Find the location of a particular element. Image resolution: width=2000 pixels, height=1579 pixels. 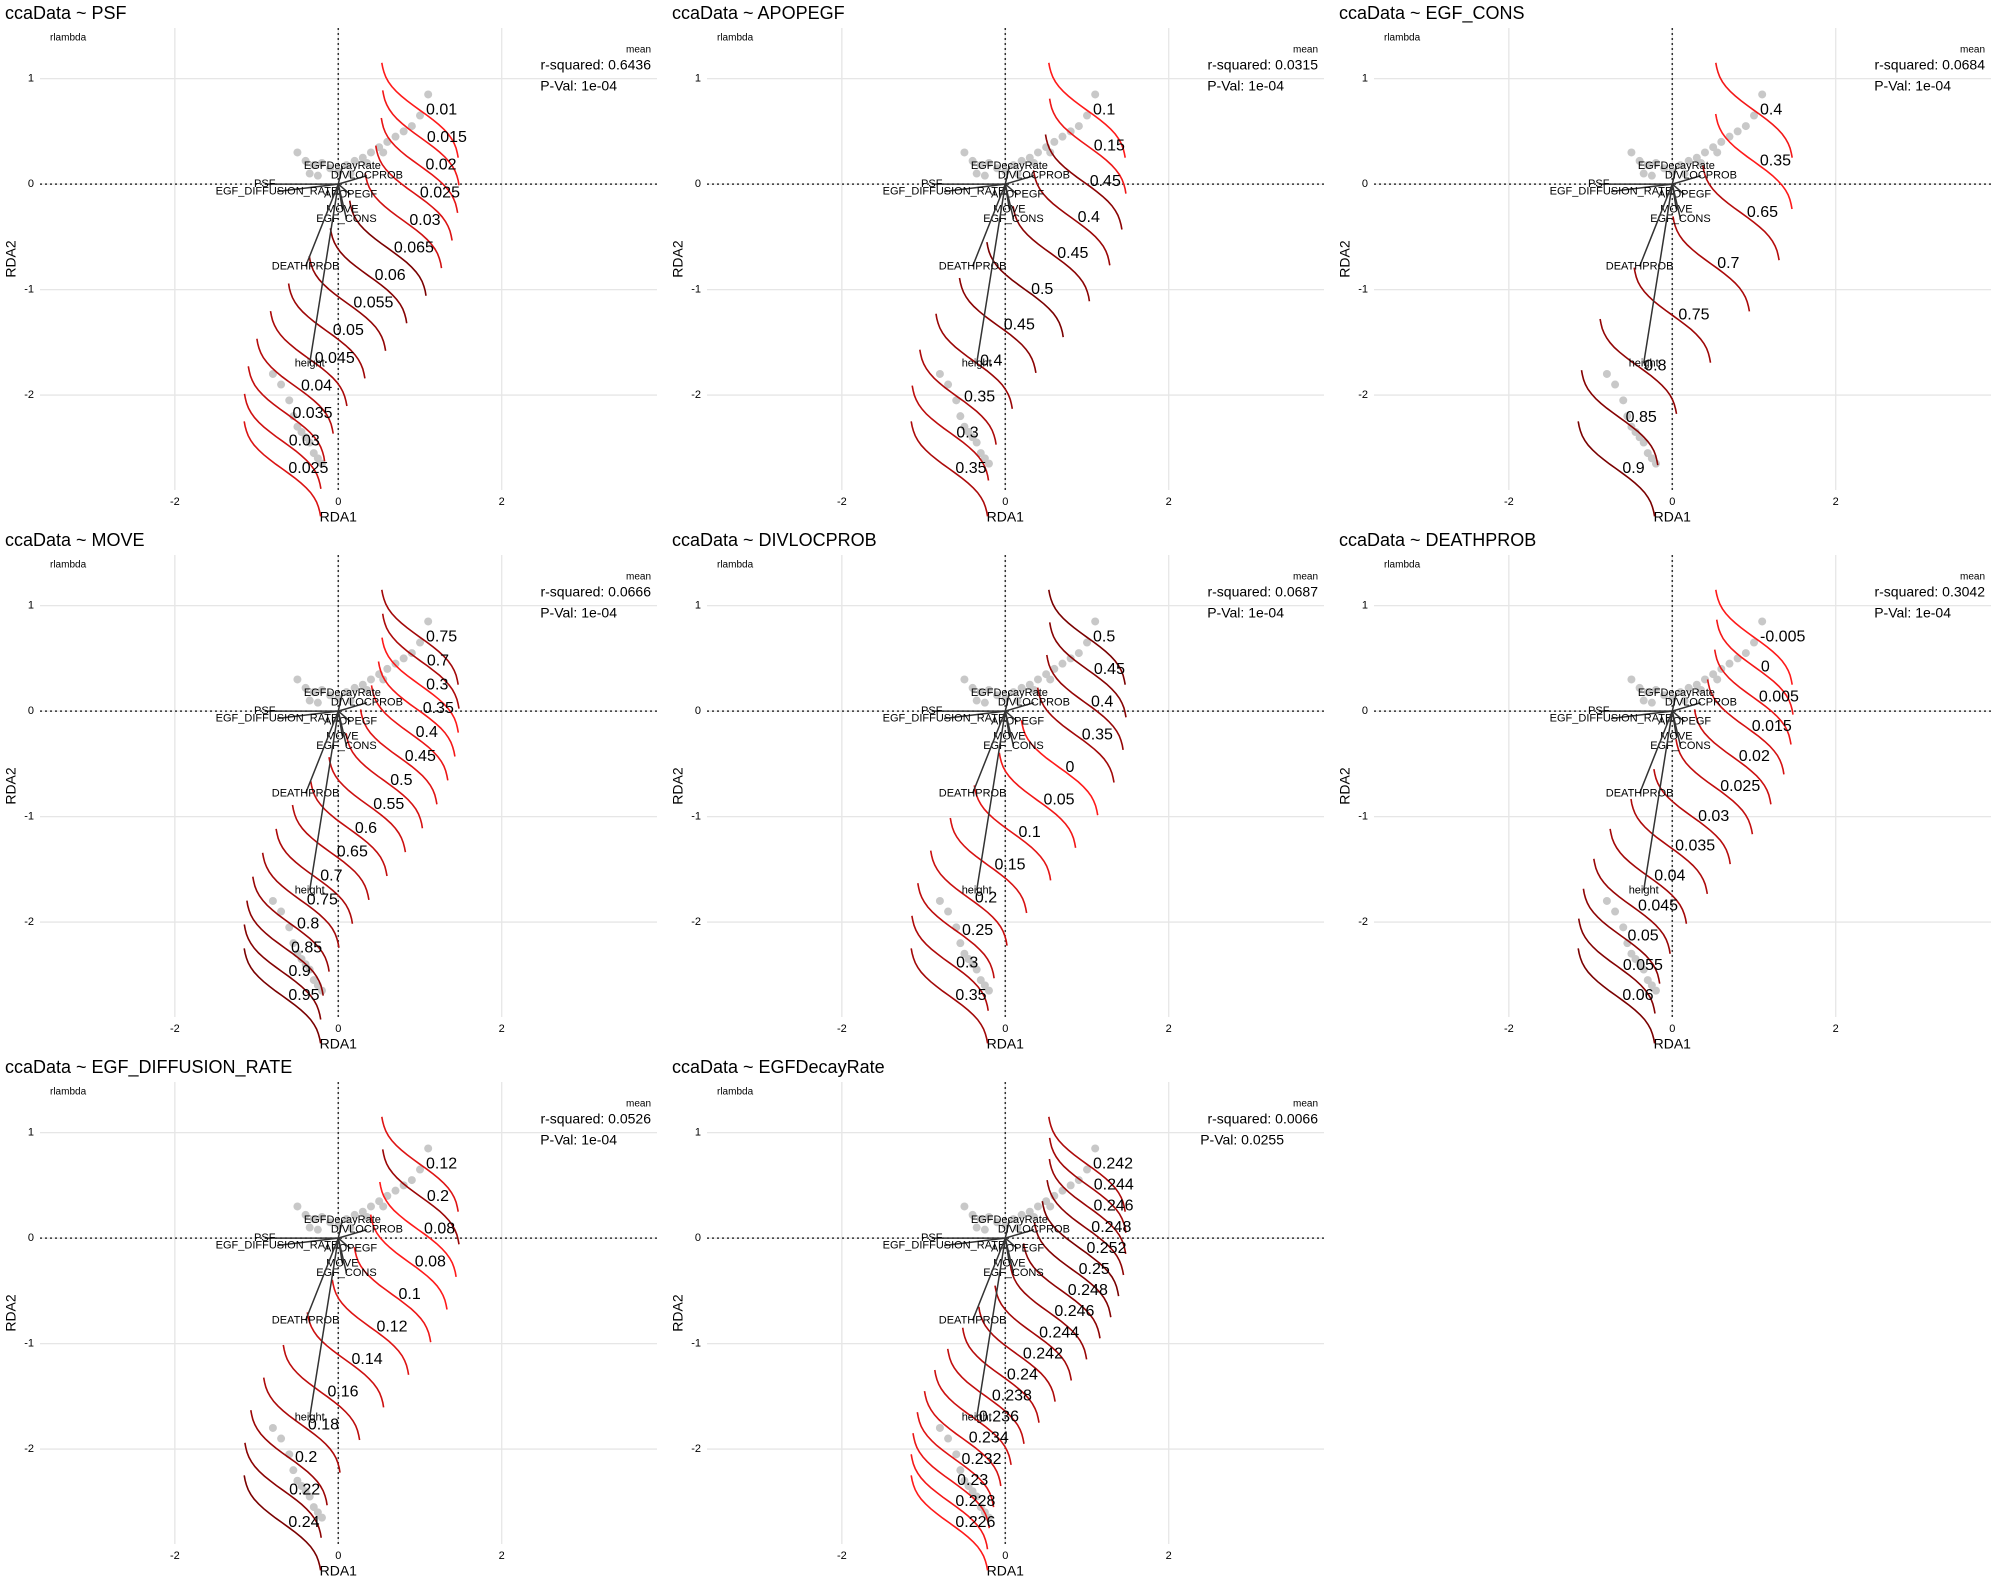

r-squared: r-squared: 0.0666 is located at coordinates (595, 592).